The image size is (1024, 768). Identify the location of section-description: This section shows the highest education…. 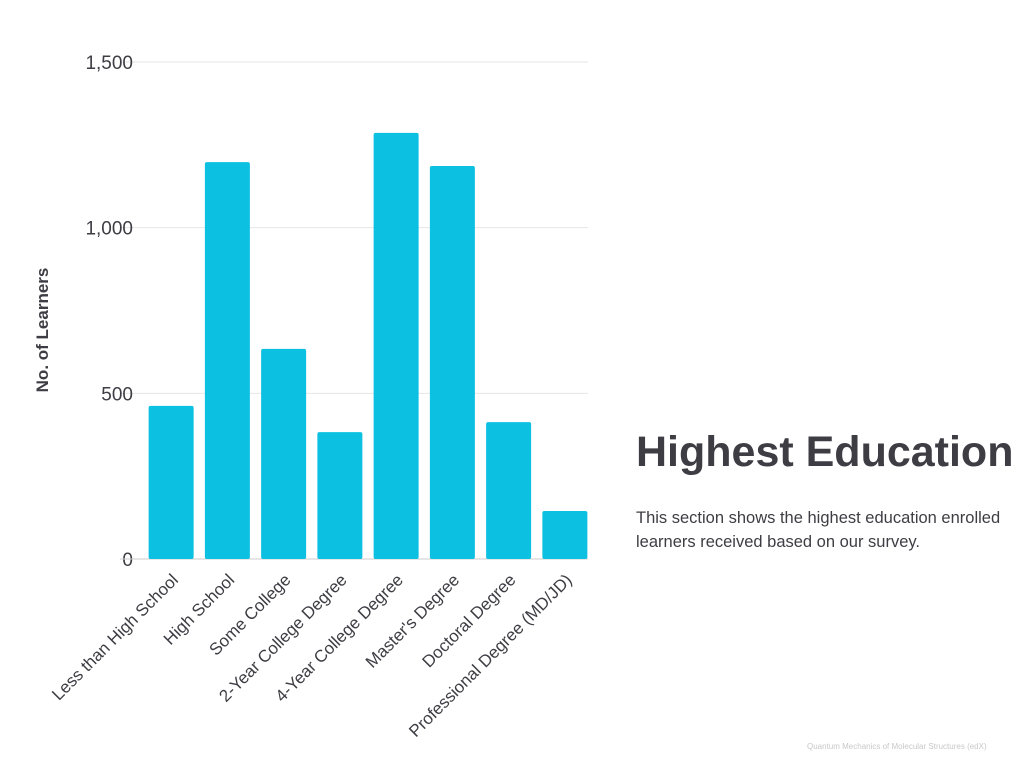
(818, 530).